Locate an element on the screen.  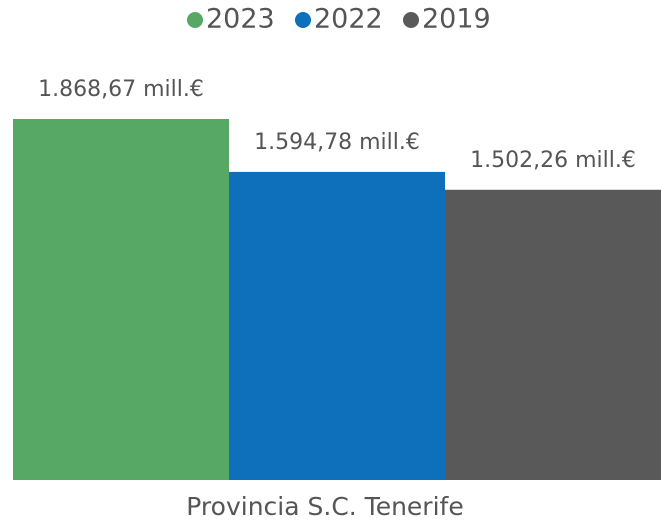
legend-label: 2019 is located at coordinates (456, 19).